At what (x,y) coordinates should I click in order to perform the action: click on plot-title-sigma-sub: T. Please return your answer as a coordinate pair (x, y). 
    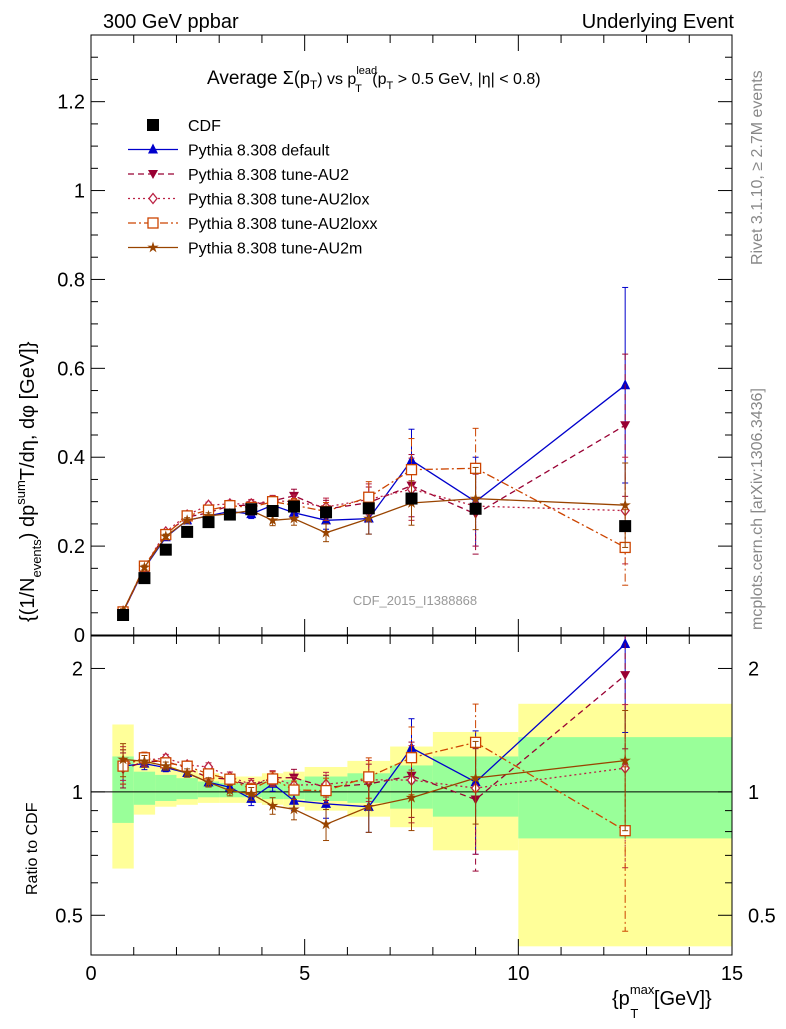
    Looking at the image, I should click on (314, 85).